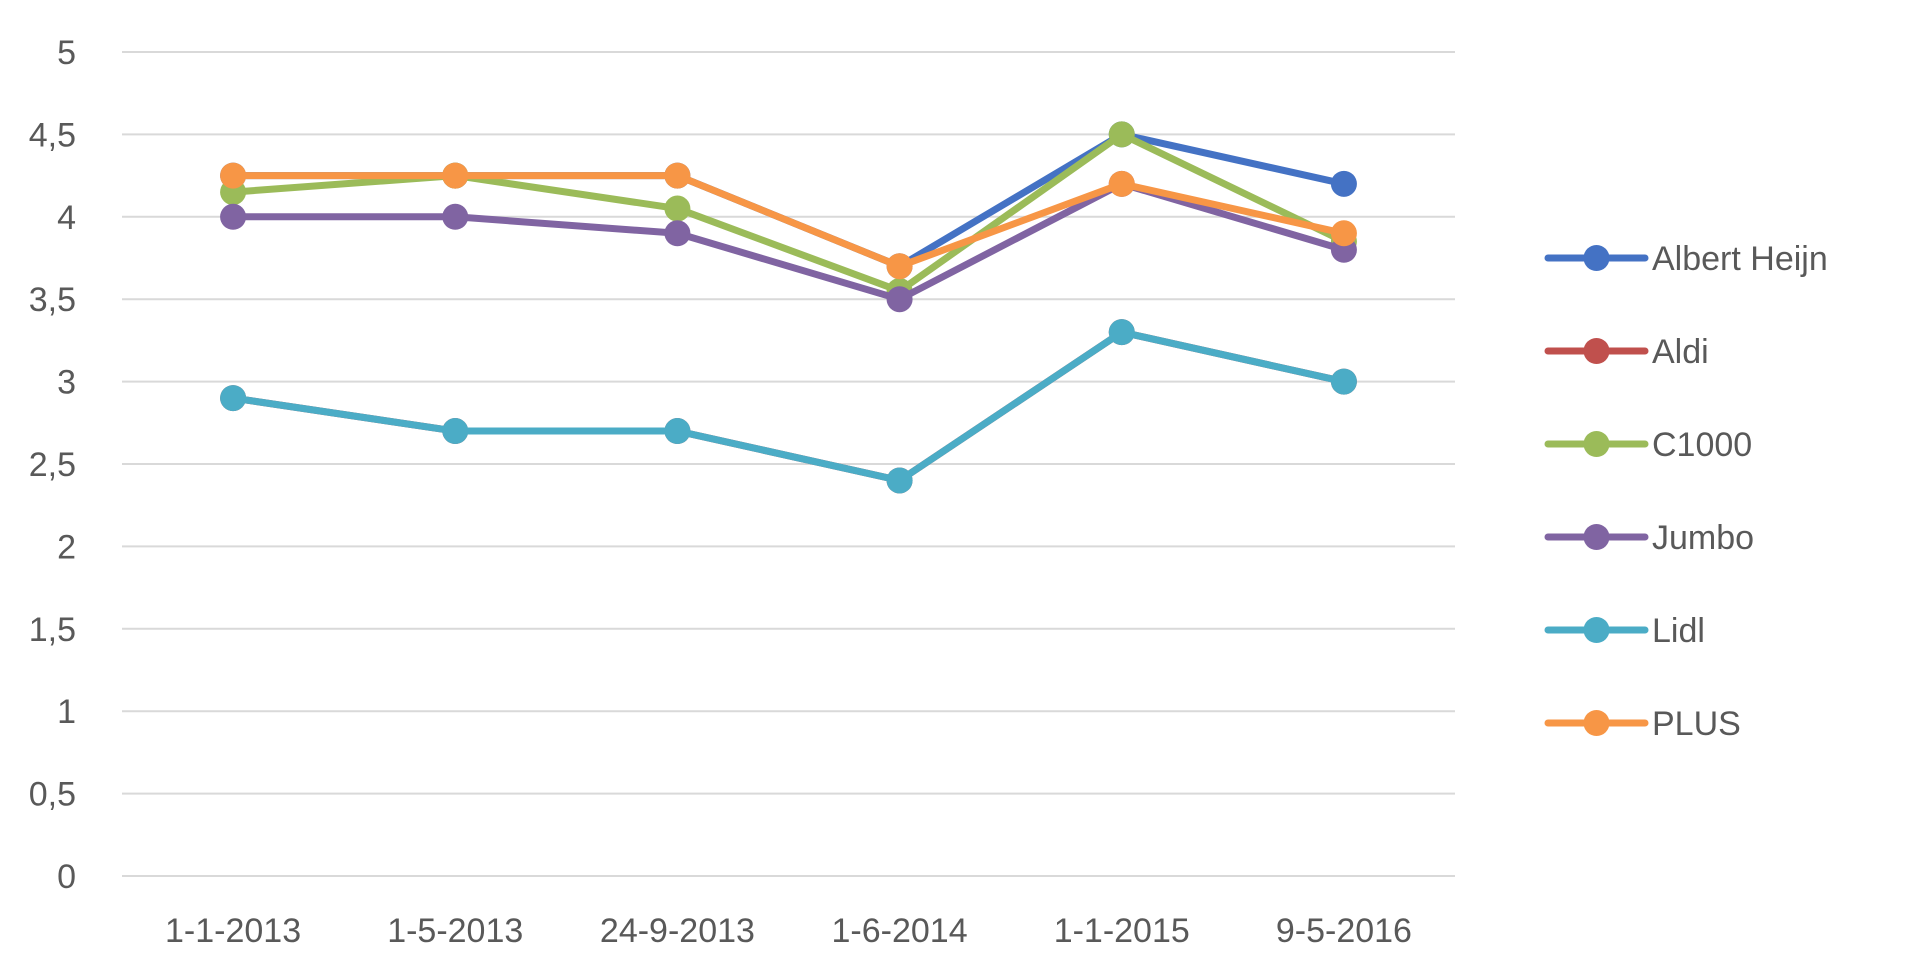 The height and width of the screenshot is (975, 1920). Describe the element at coordinates (1626, 352) in the screenshot. I see `legend-item: Aldi` at that location.